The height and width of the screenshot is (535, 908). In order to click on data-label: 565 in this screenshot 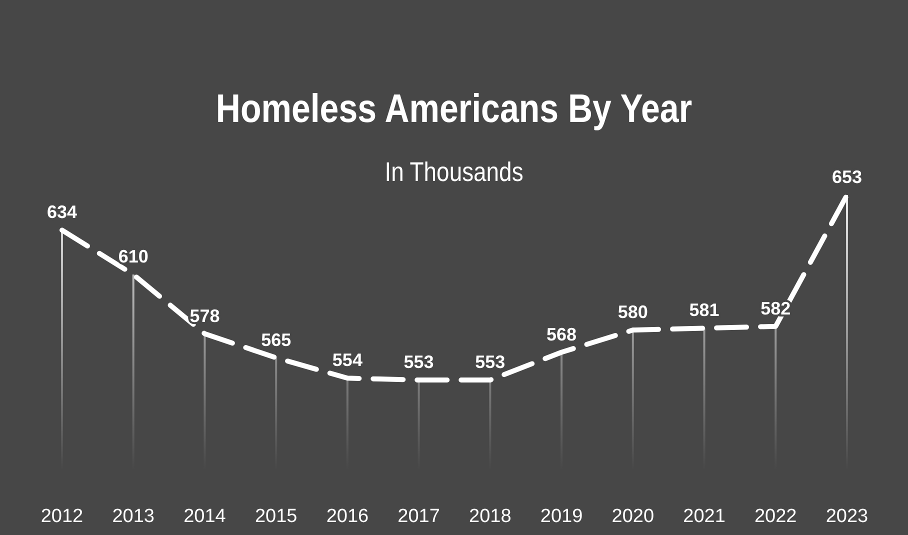, I will do `click(276, 340)`.